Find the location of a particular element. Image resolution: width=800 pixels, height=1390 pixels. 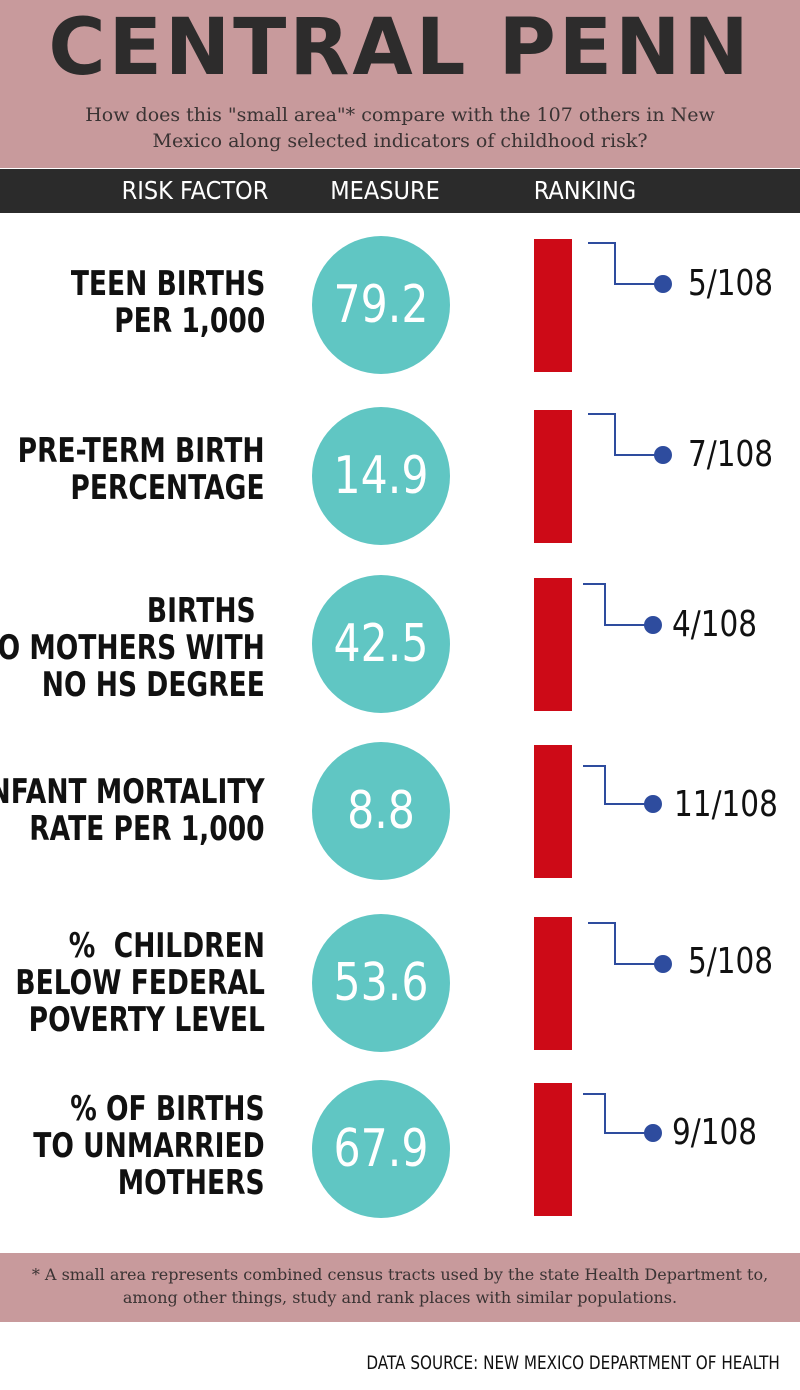

measure-value: 8.8 is located at coordinates (381, 811).